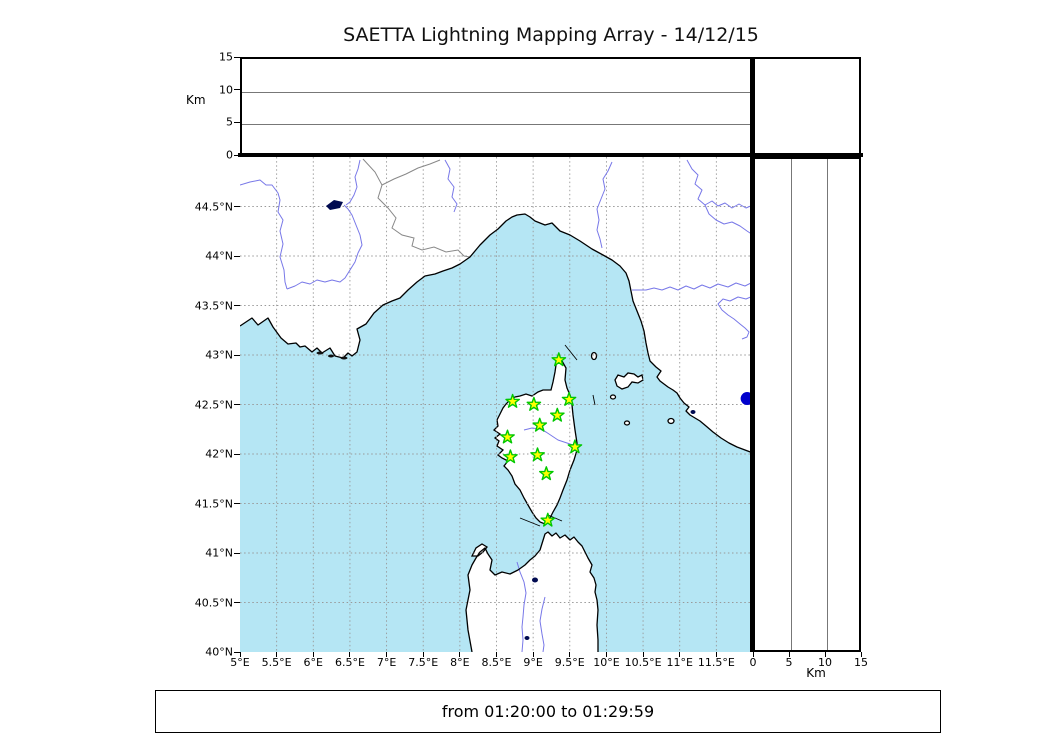 The height and width of the screenshot is (750, 1050). Describe the element at coordinates (692, 286) in the screenshot. I see `river-arno` at that location.